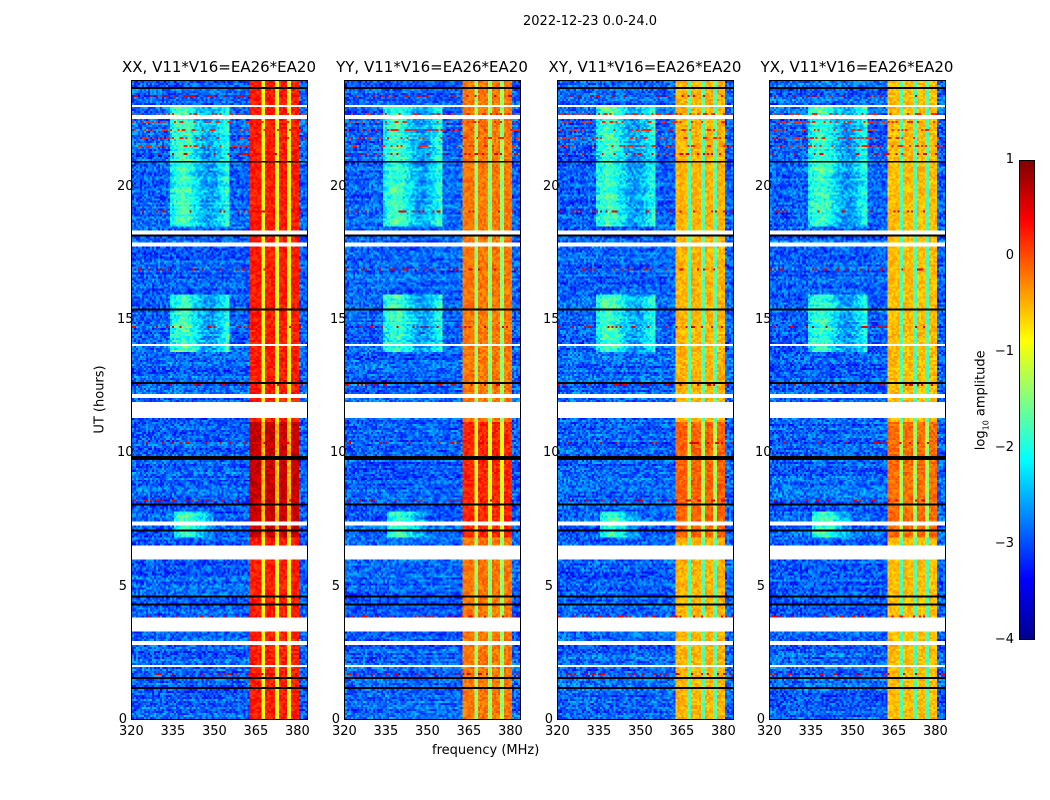 This screenshot has width=1050, height=800. Describe the element at coordinates (982, 400) in the screenshot. I see `colorbar-label: log10 amplitude` at that location.